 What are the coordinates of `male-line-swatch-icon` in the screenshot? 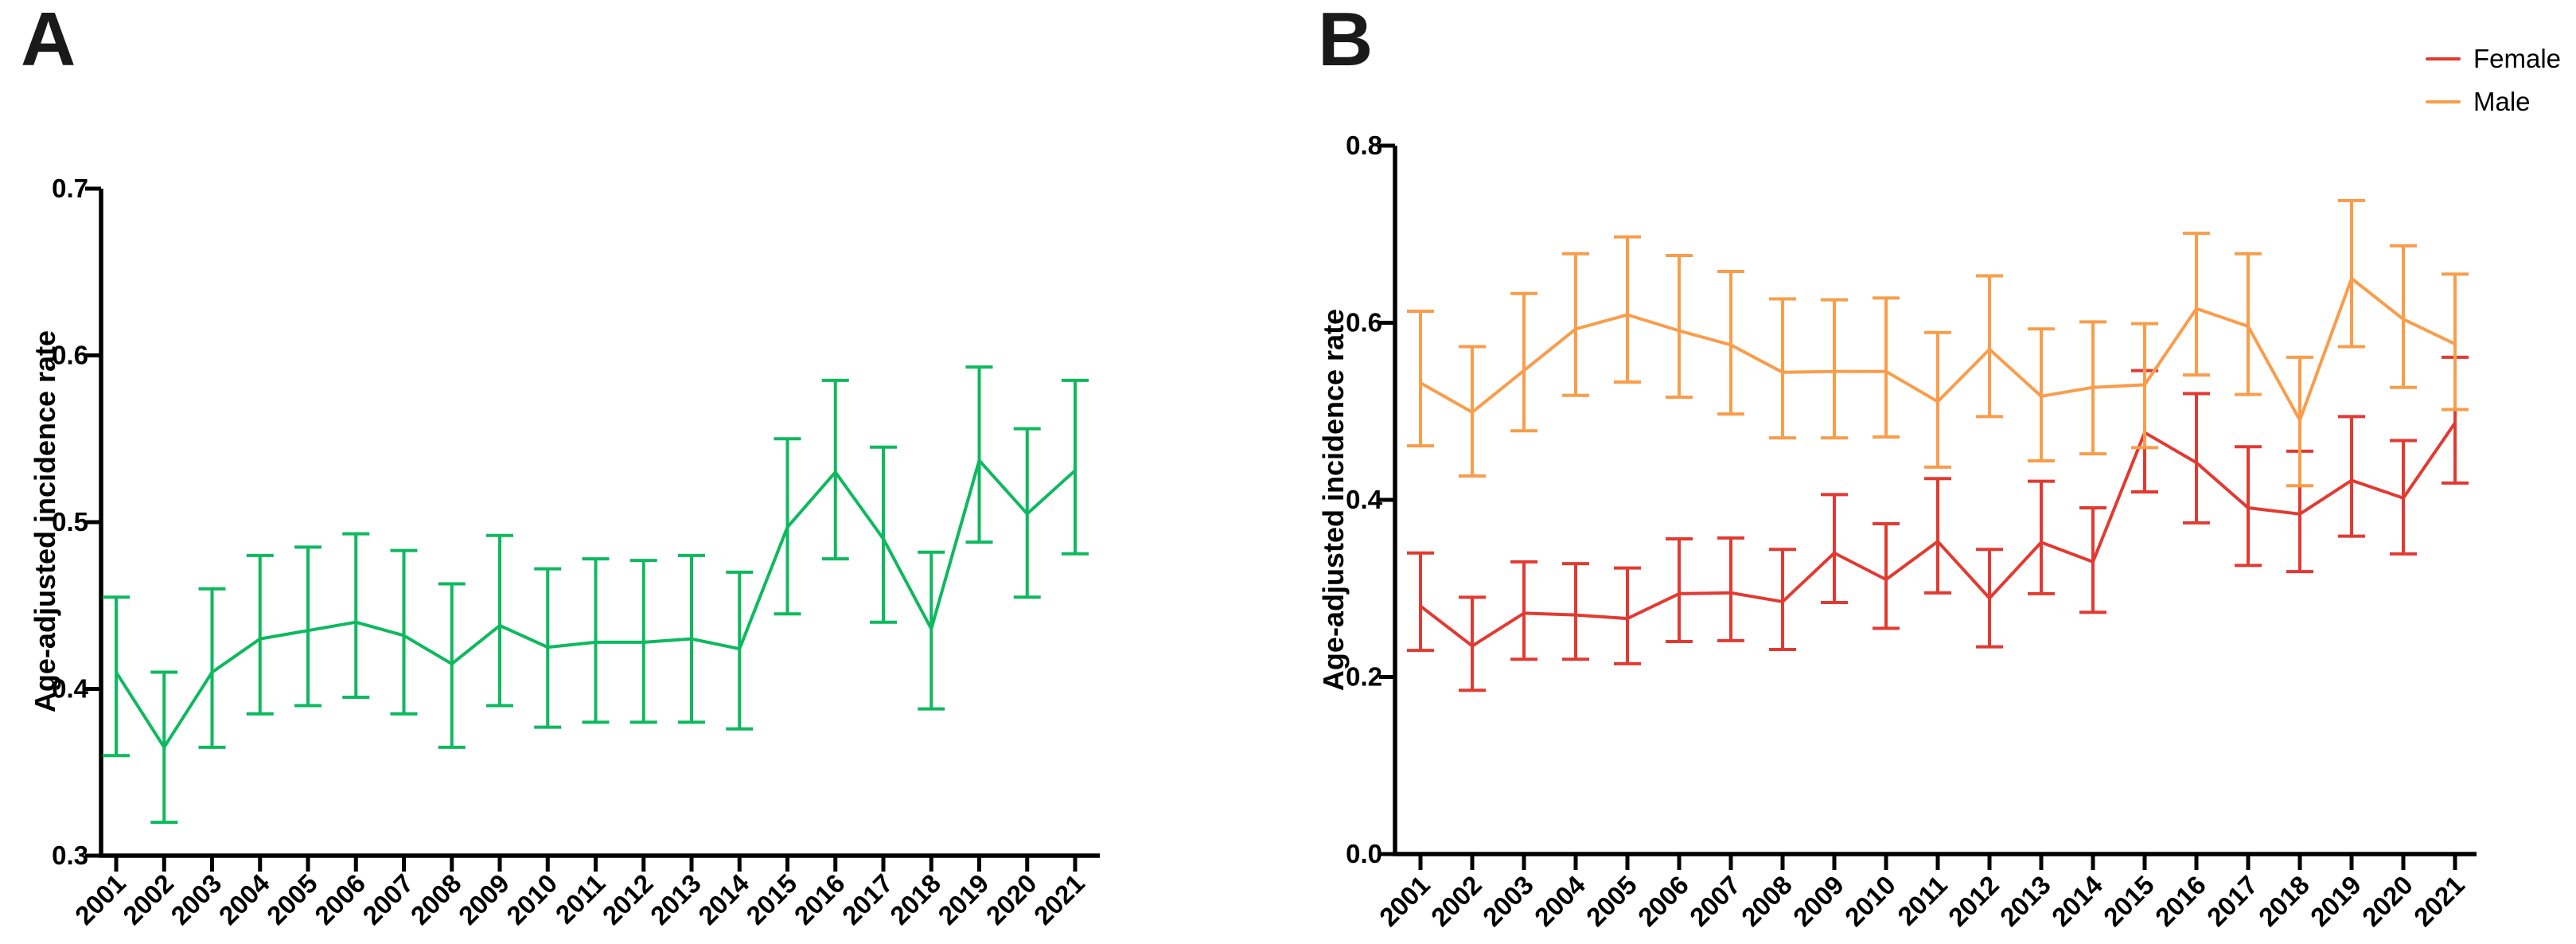 It's located at (2443, 102).